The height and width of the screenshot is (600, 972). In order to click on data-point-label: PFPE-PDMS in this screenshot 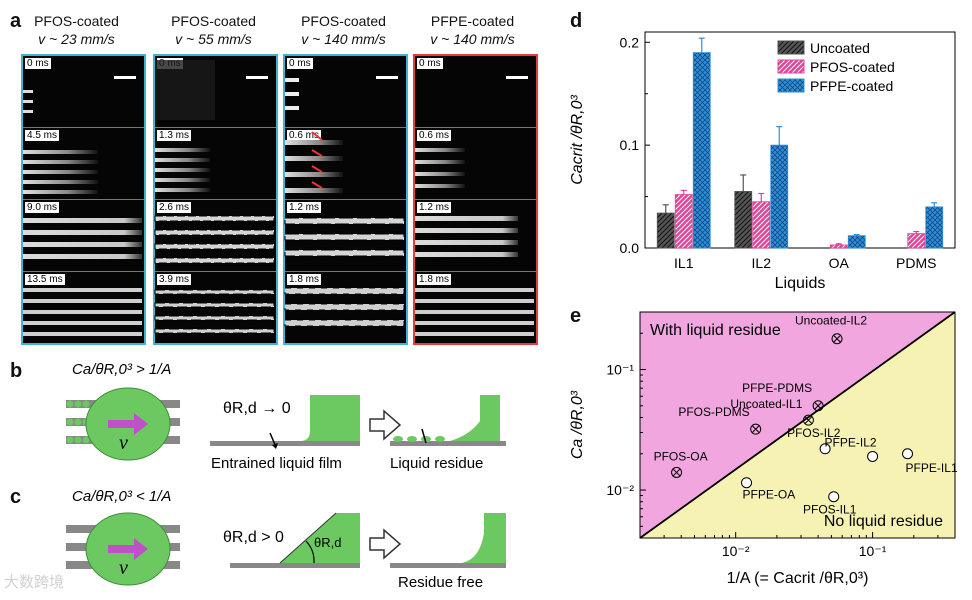, I will do `click(777, 388)`.